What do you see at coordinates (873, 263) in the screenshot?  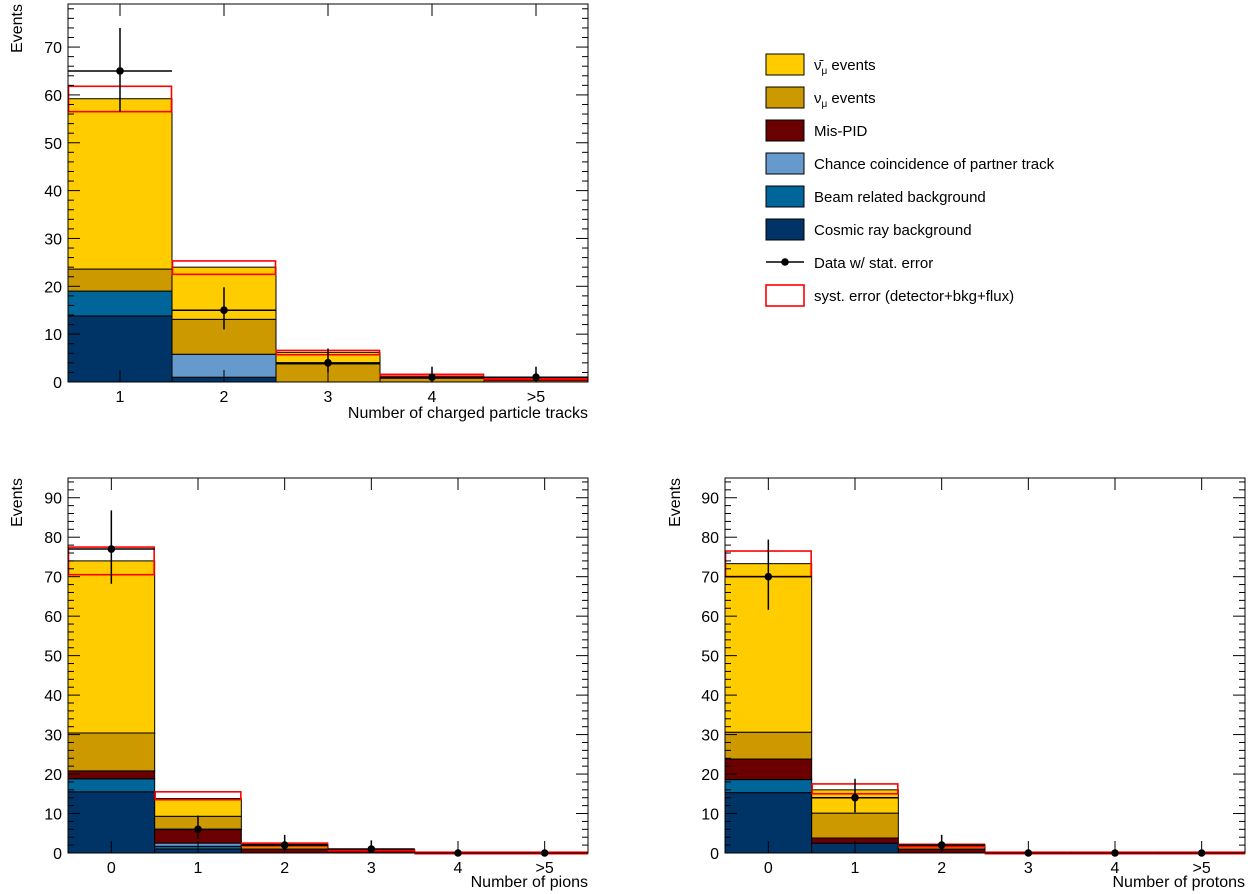 I see `legend-label-data: Data w/ stat. error` at bounding box center [873, 263].